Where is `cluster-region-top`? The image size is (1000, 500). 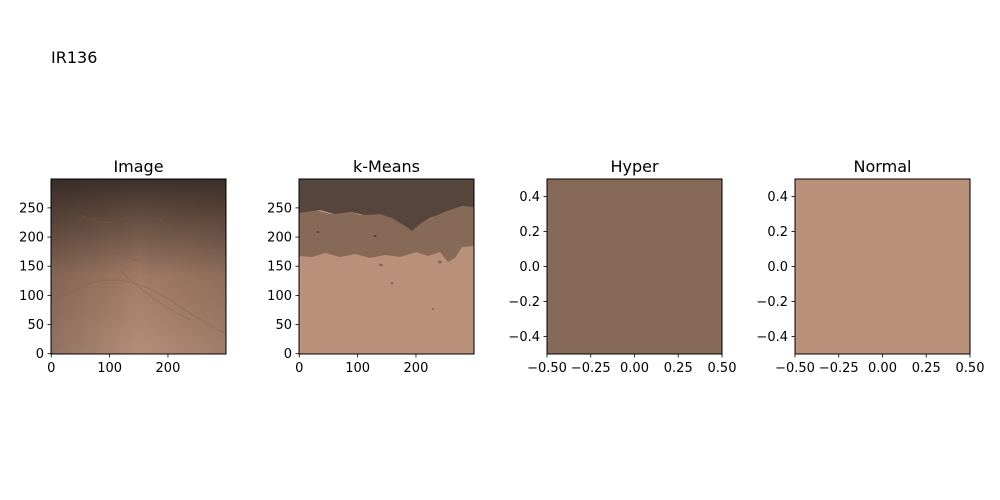 cluster-region-top is located at coordinates (386, 205).